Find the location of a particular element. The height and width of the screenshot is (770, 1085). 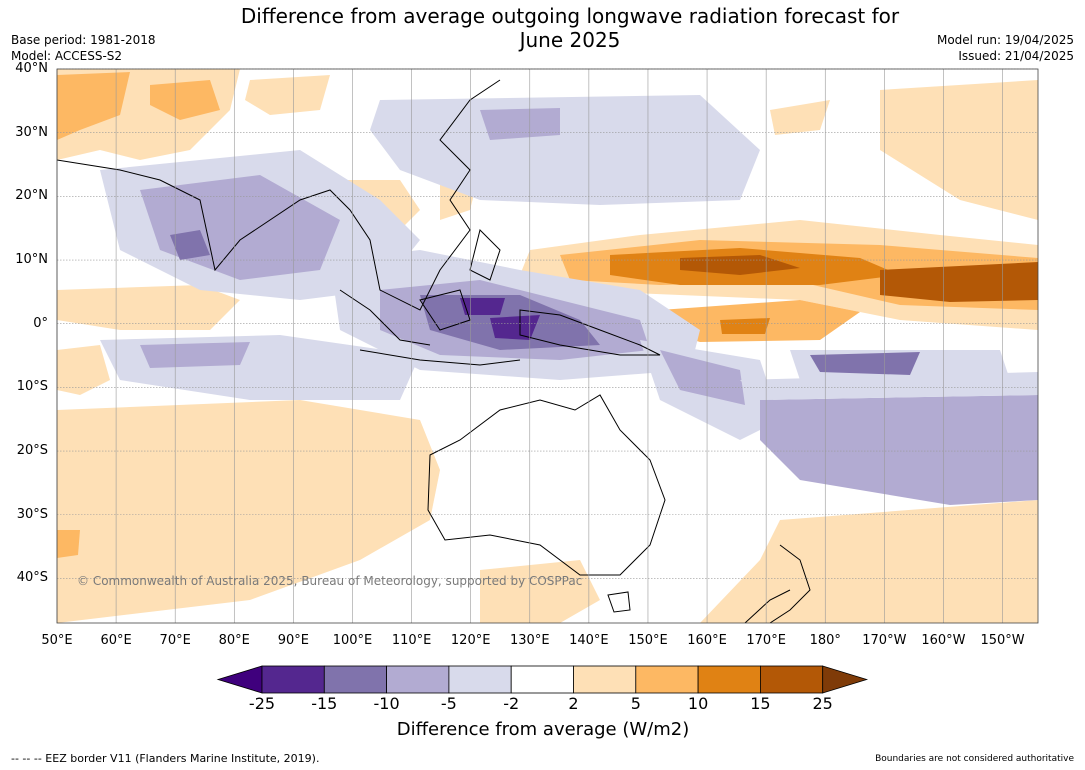

lon-label: 90°E is located at coordinates (293, 640).